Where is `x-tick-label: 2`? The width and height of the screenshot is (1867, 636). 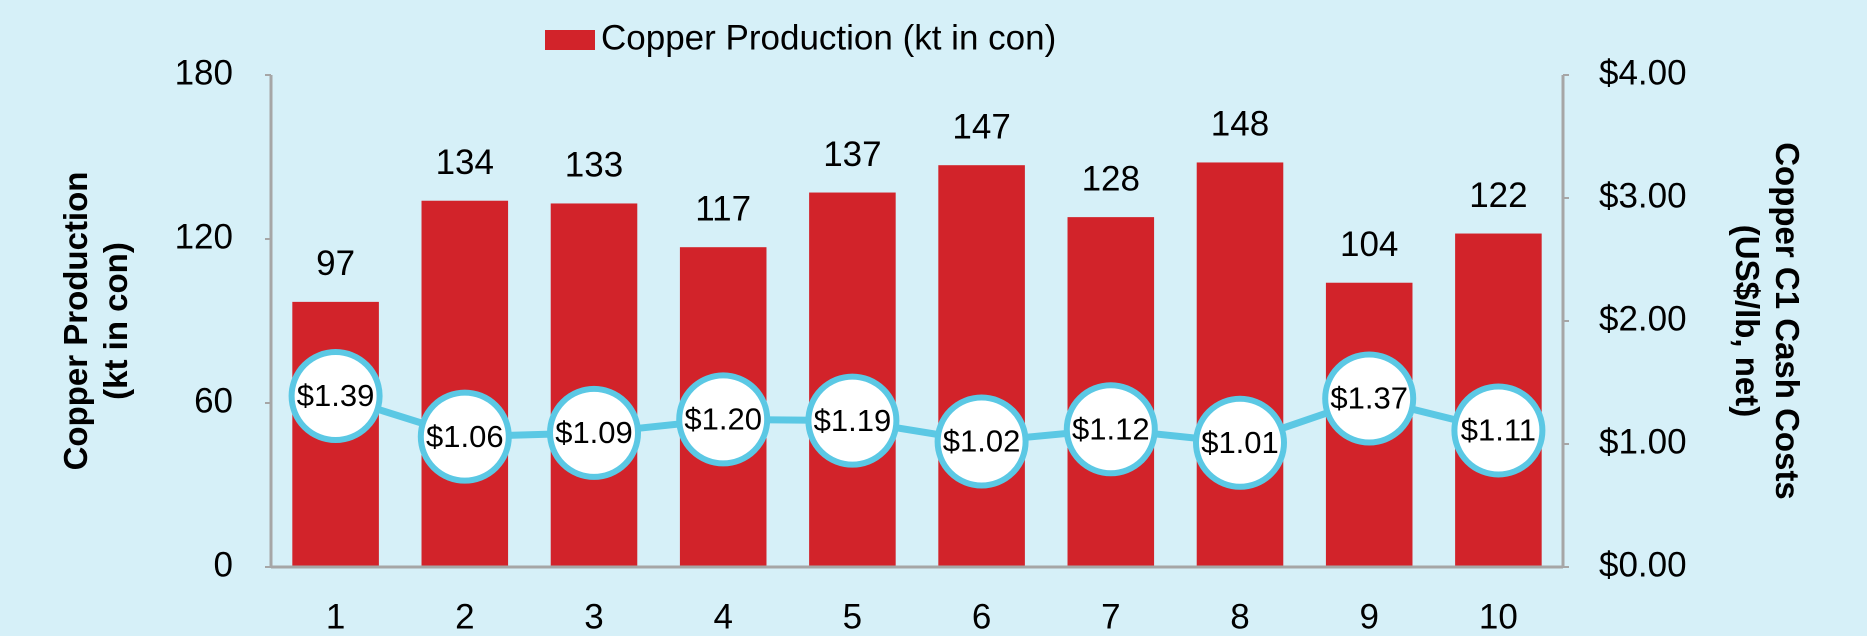
x-tick-label: 2 is located at coordinates (464, 616).